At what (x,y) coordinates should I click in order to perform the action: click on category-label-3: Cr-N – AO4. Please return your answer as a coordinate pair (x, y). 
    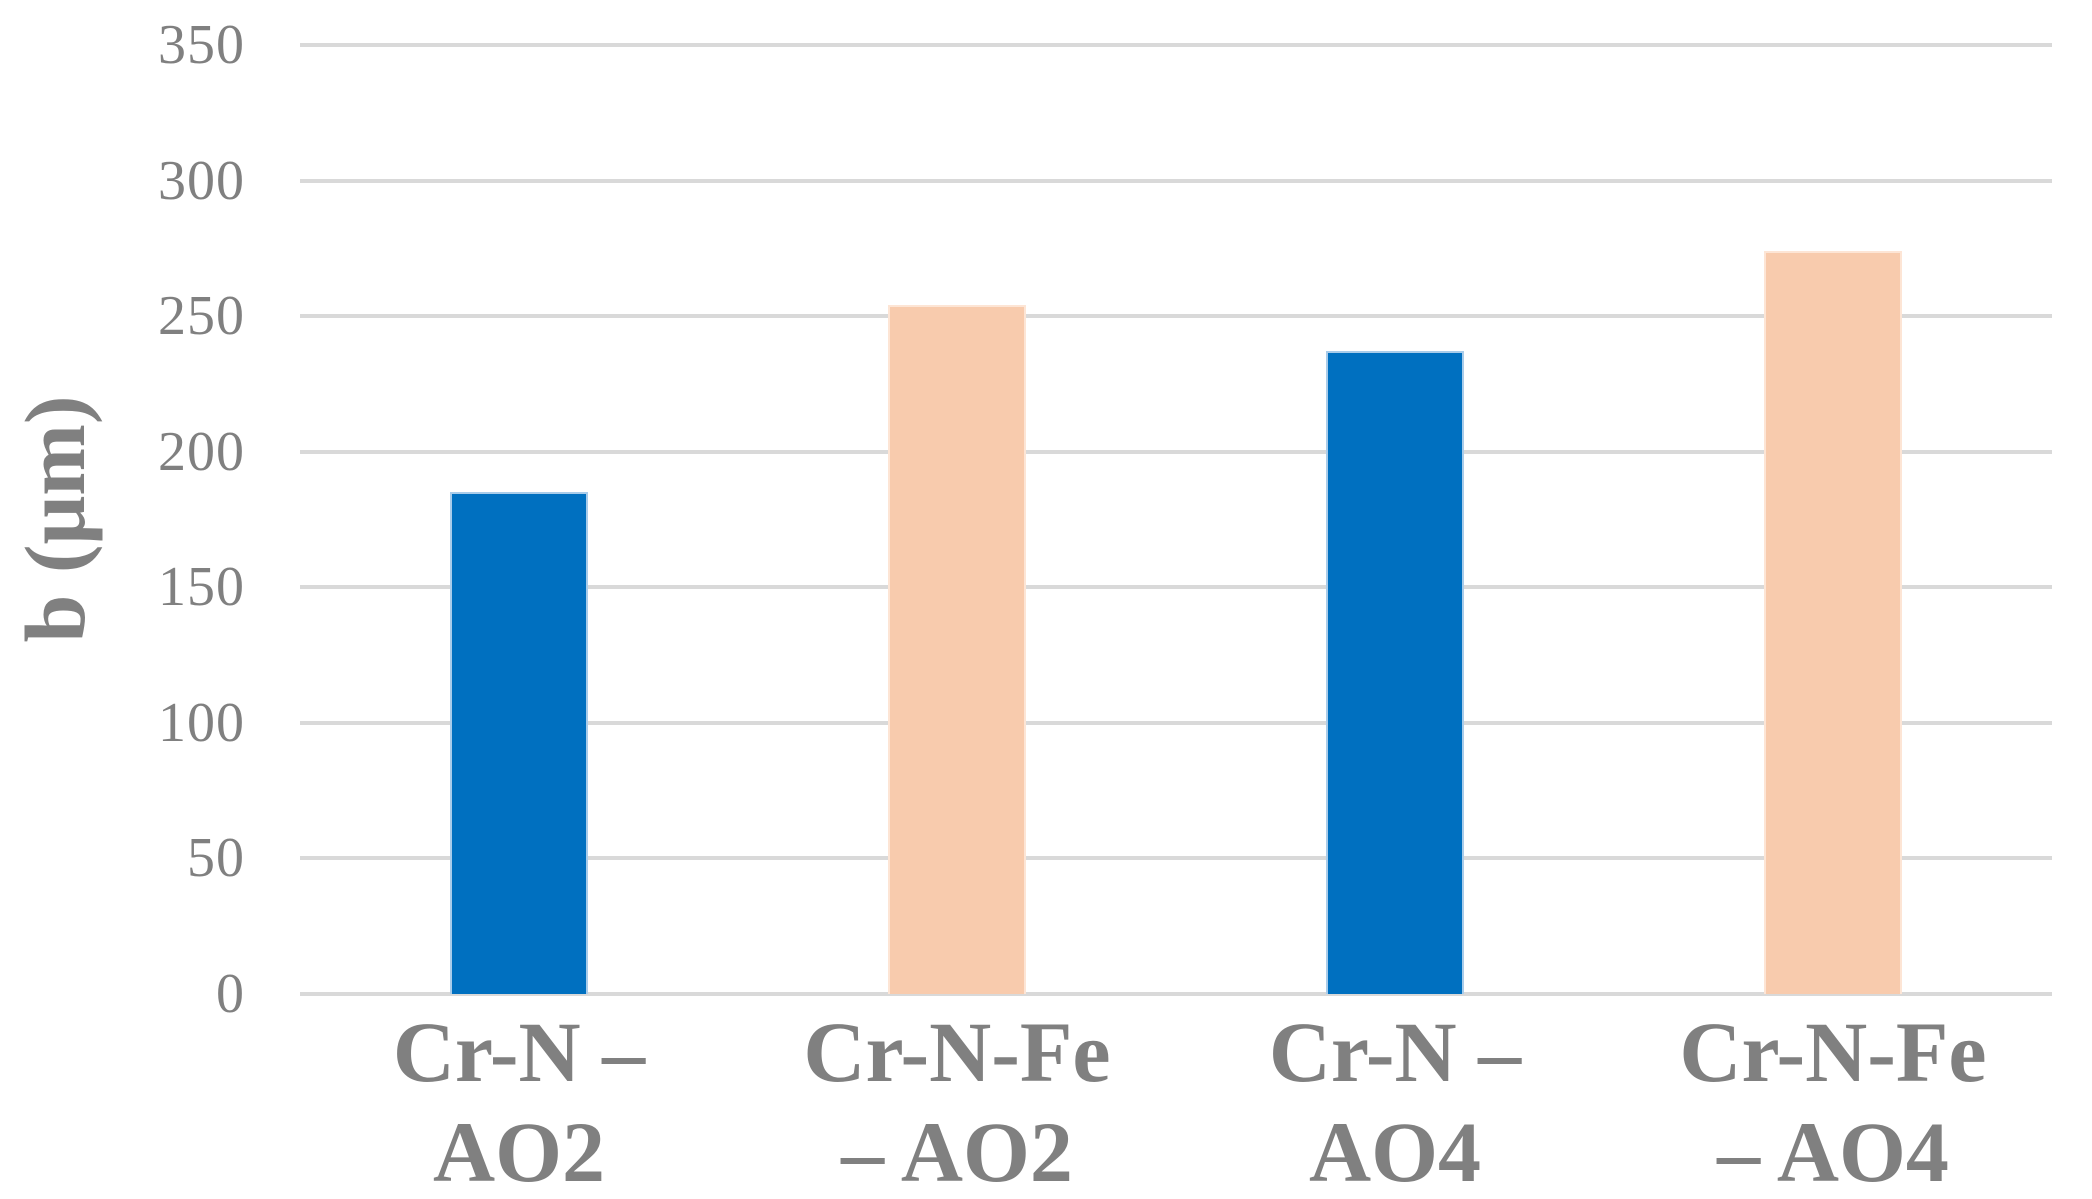
    Looking at the image, I should click on (1395, 1101).